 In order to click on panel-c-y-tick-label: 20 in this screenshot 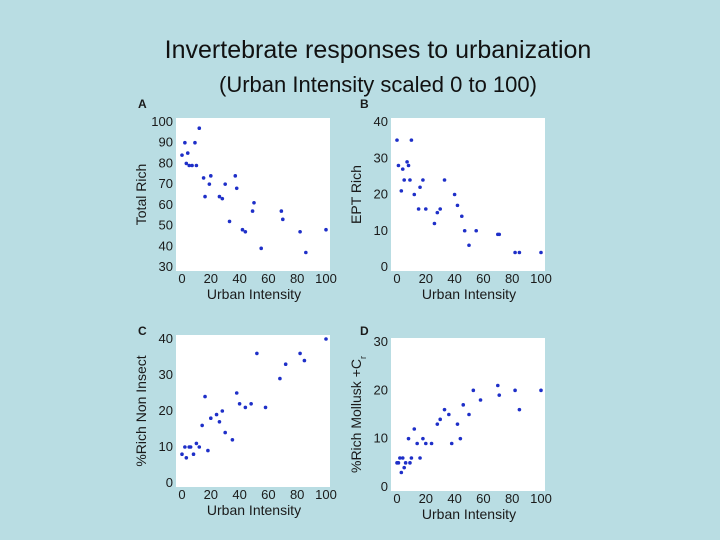, I will do `click(166, 410)`.